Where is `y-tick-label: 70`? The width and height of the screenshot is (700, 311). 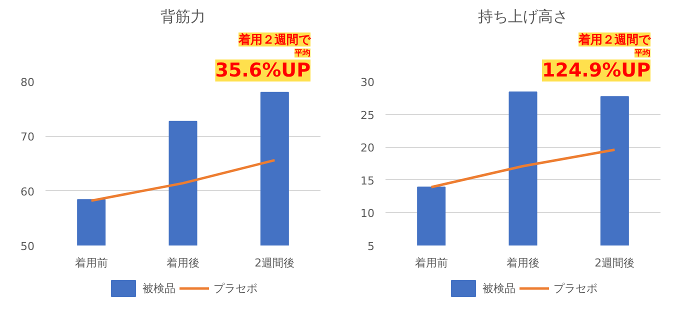
y-tick-label: 70 is located at coordinates (27, 137).